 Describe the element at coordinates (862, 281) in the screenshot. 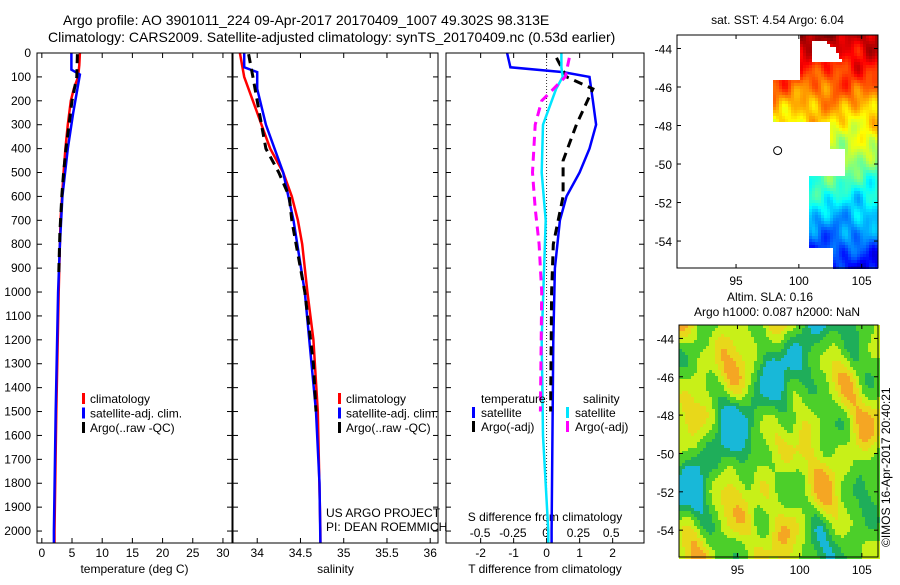

I see `lon-tick-label: 105` at that location.